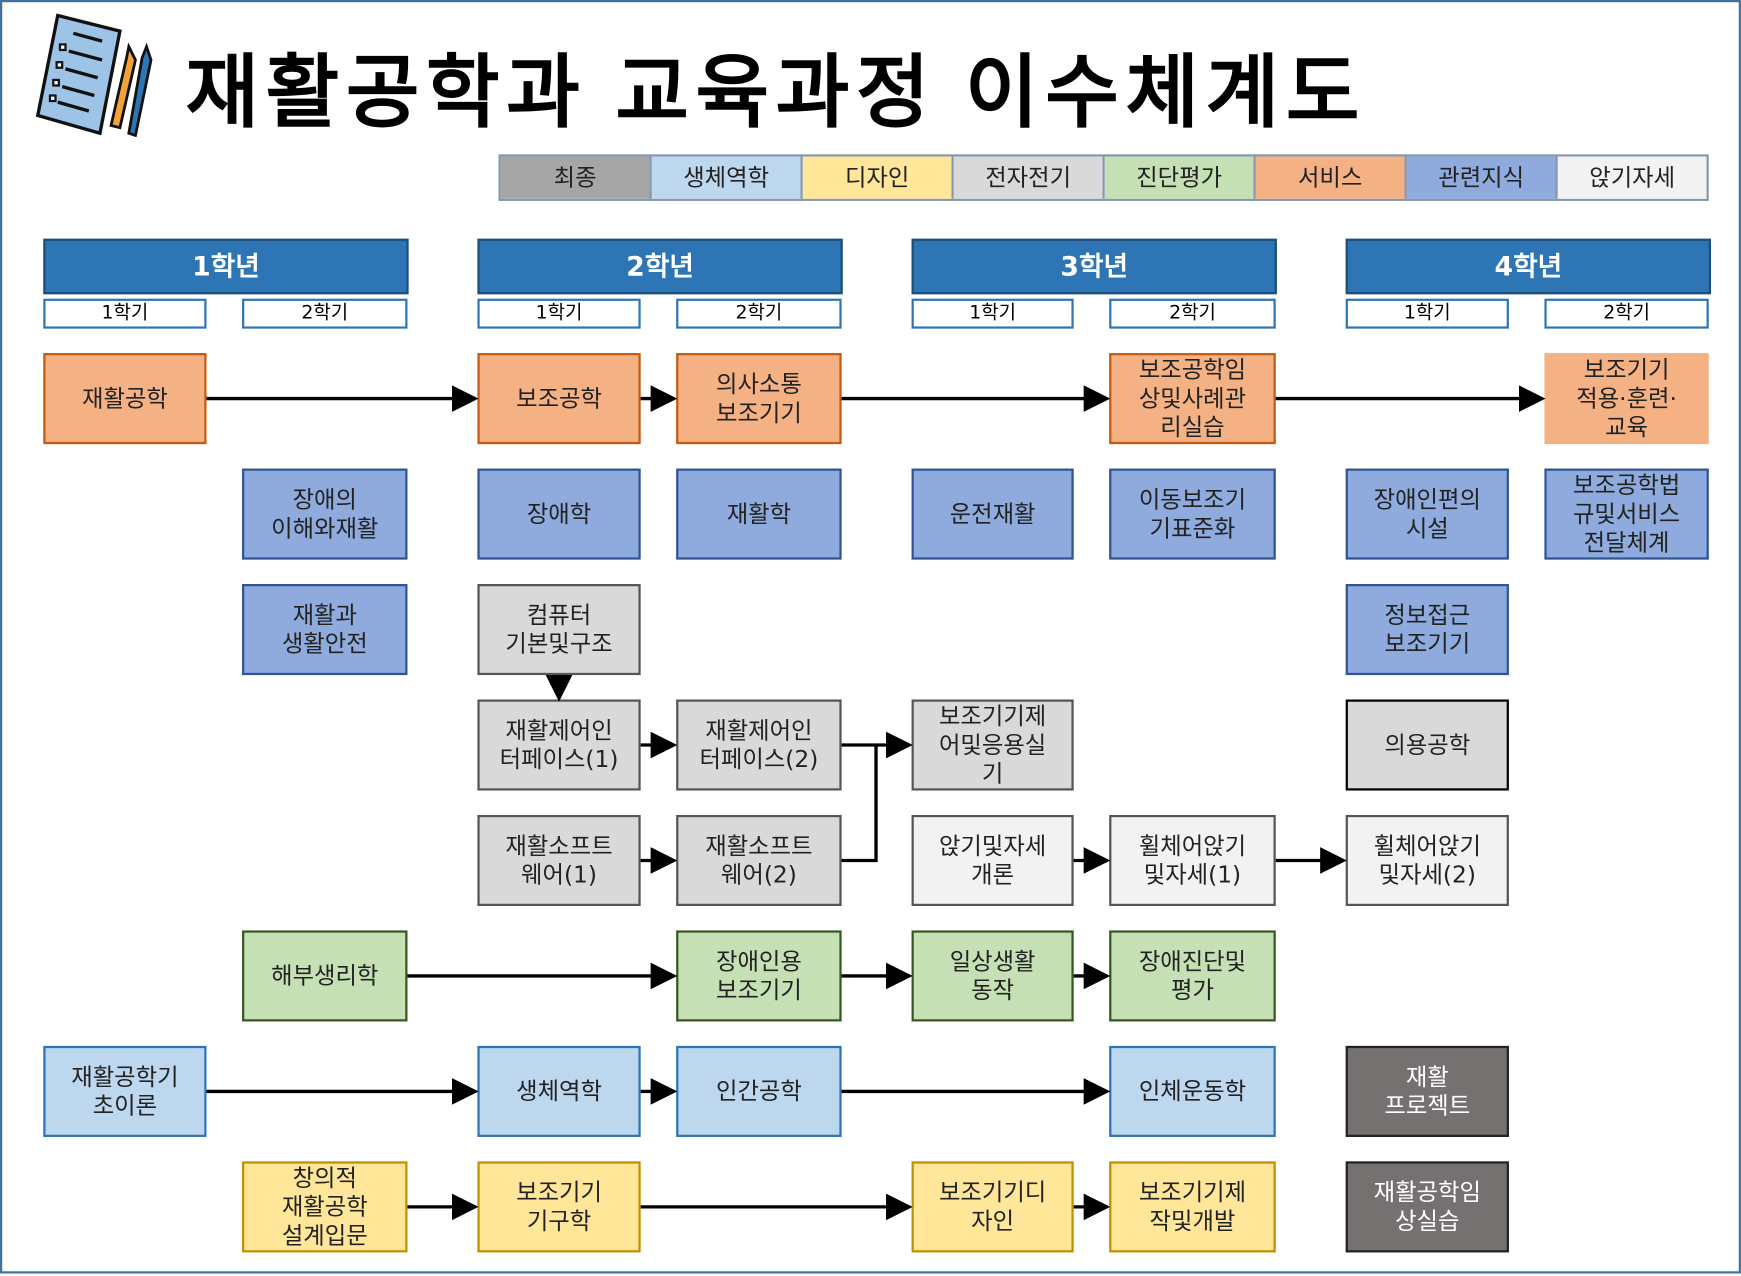  I want to click on checklist-with-pencils-icon, so click(94, 75).